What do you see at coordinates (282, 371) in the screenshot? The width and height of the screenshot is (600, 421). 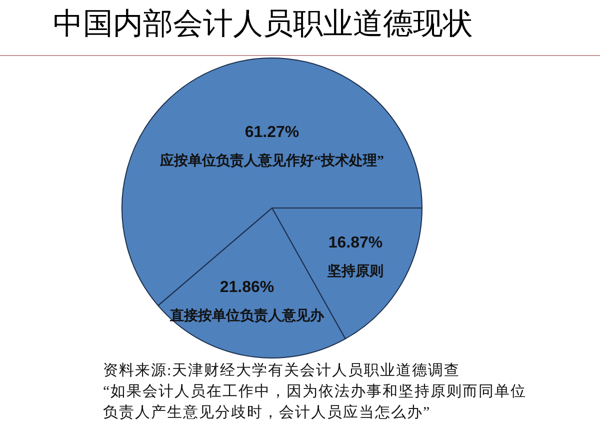 I see `text: 资料来源:天津财经大学有关会计人员职业道德调查` at bounding box center [282, 371].